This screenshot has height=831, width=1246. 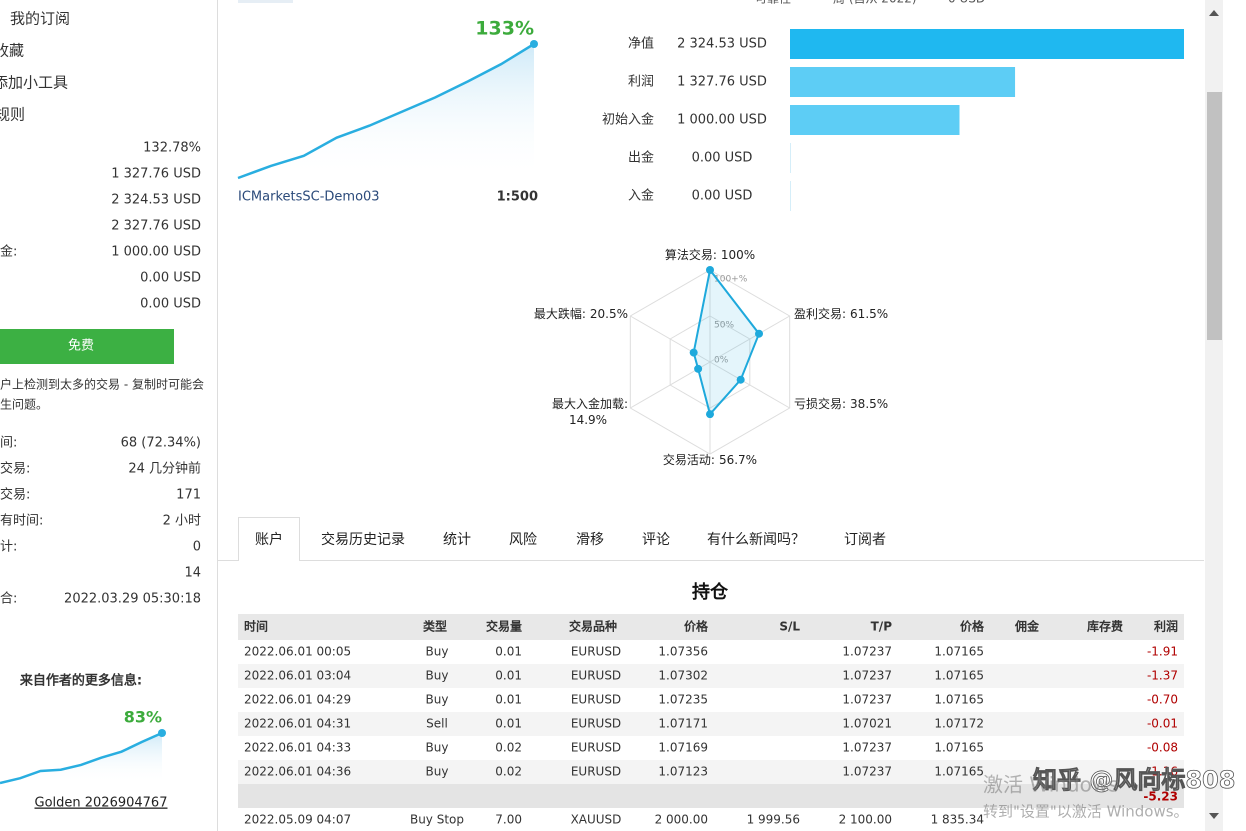 I want to click on button-label: 免费, so click(x=81, y=346).